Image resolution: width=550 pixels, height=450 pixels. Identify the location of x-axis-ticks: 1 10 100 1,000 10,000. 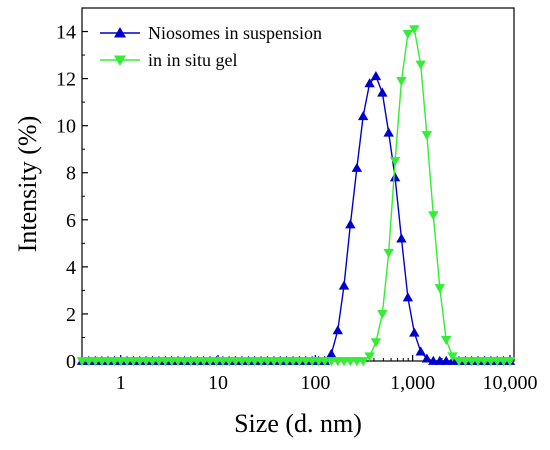
(309, 374).